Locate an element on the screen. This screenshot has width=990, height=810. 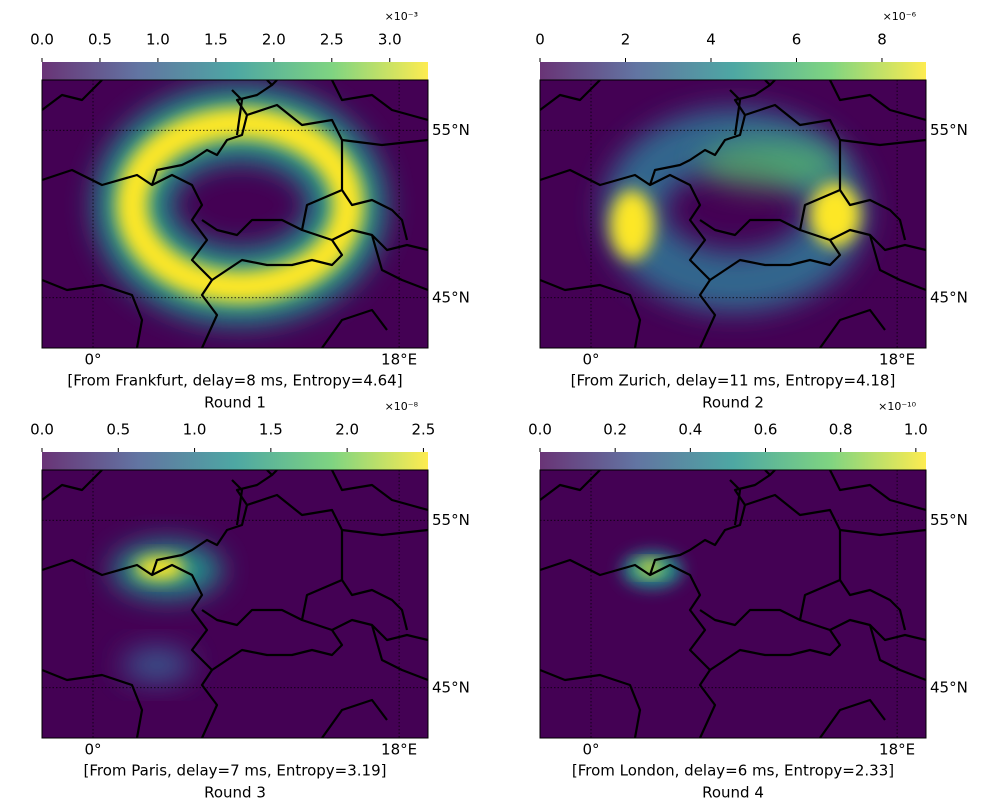
colorbar-offset-label: ×10⁻⁶ is located at coordinates (900, 16).